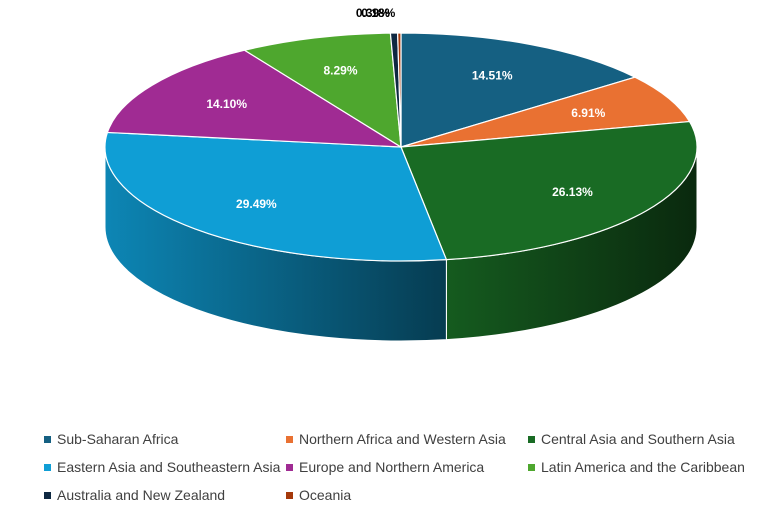  I want to click on pie-slice-europe-and-northern-america, so click(254, 98).